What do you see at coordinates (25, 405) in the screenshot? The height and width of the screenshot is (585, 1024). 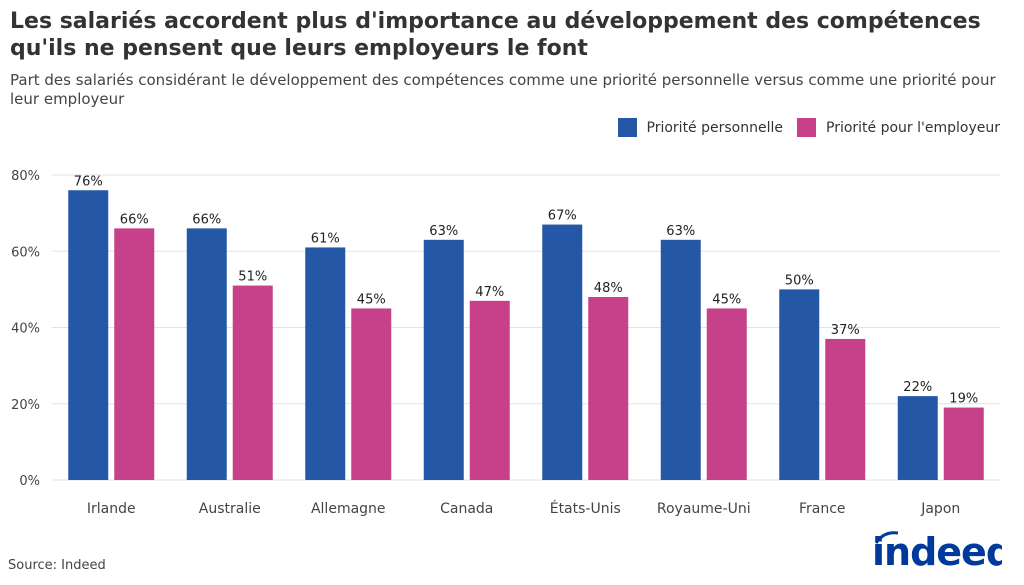 I see `y-tick-label: 20%` at bounding box center [25, 405].